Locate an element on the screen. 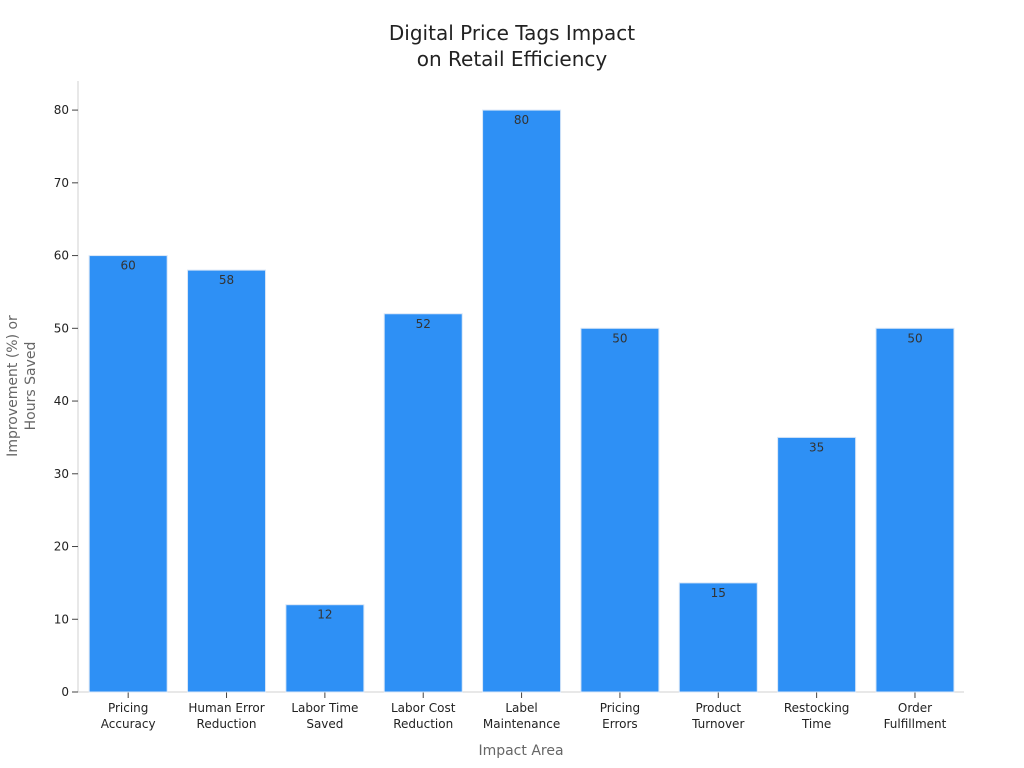 This screenshot has height=768, width=1024. bar-value-label: 80 is located at coordinates (521, 120).